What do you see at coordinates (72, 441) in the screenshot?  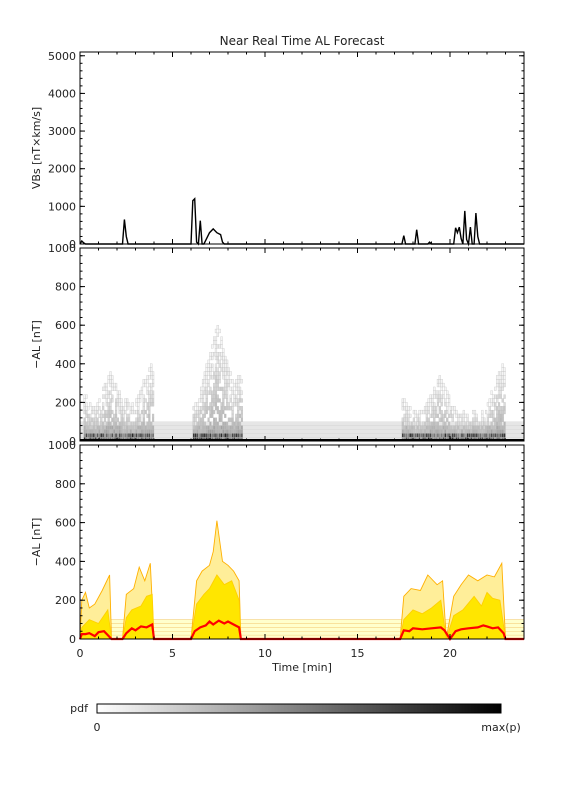 I see `y-tick-label: 0` at bounding box center [72, 441].